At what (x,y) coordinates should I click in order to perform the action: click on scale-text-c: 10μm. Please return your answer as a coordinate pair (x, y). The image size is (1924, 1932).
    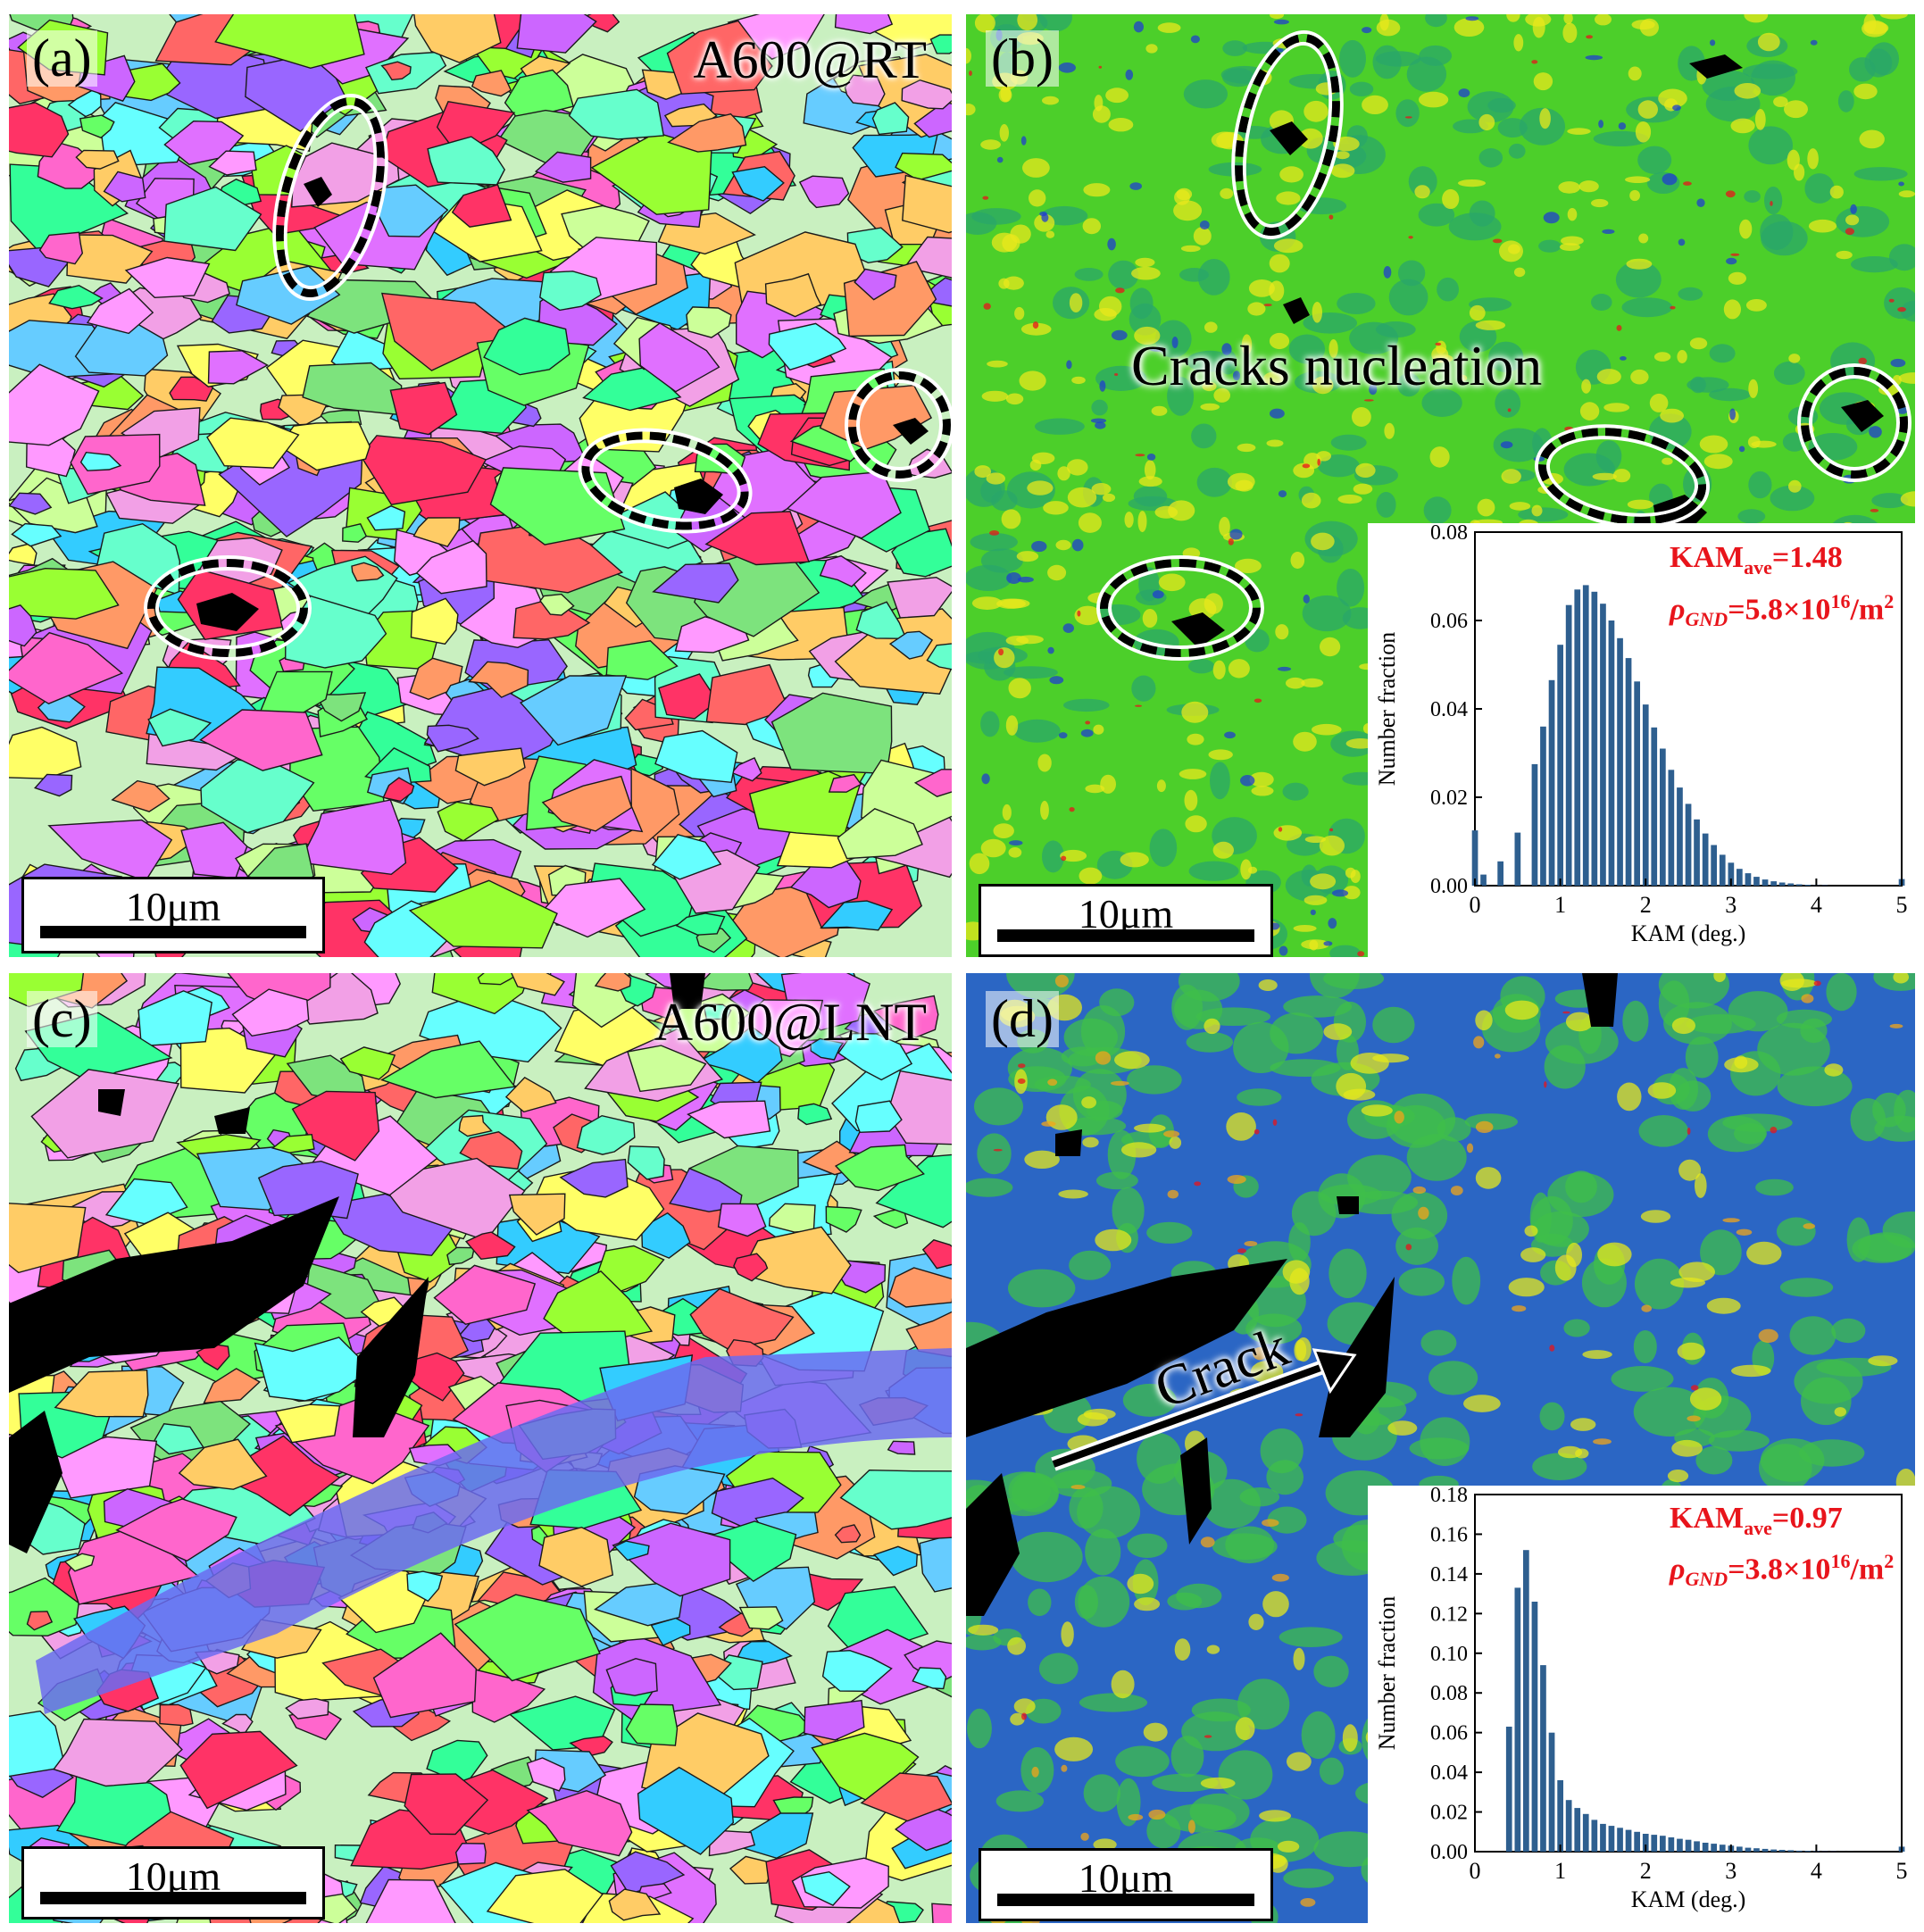
    Looking at the image, I should click on (173, 1876).